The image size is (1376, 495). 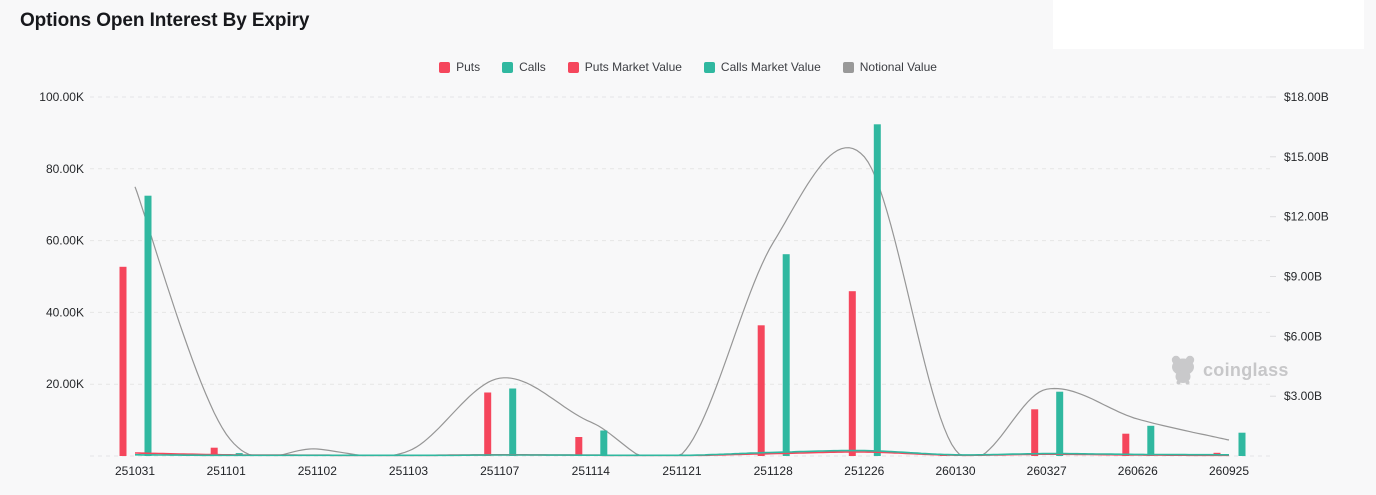 What do you see at coordinates (864, 471) in the screenshot?
I see `x-axis-label: 251226` at bounding box center [864, 471].